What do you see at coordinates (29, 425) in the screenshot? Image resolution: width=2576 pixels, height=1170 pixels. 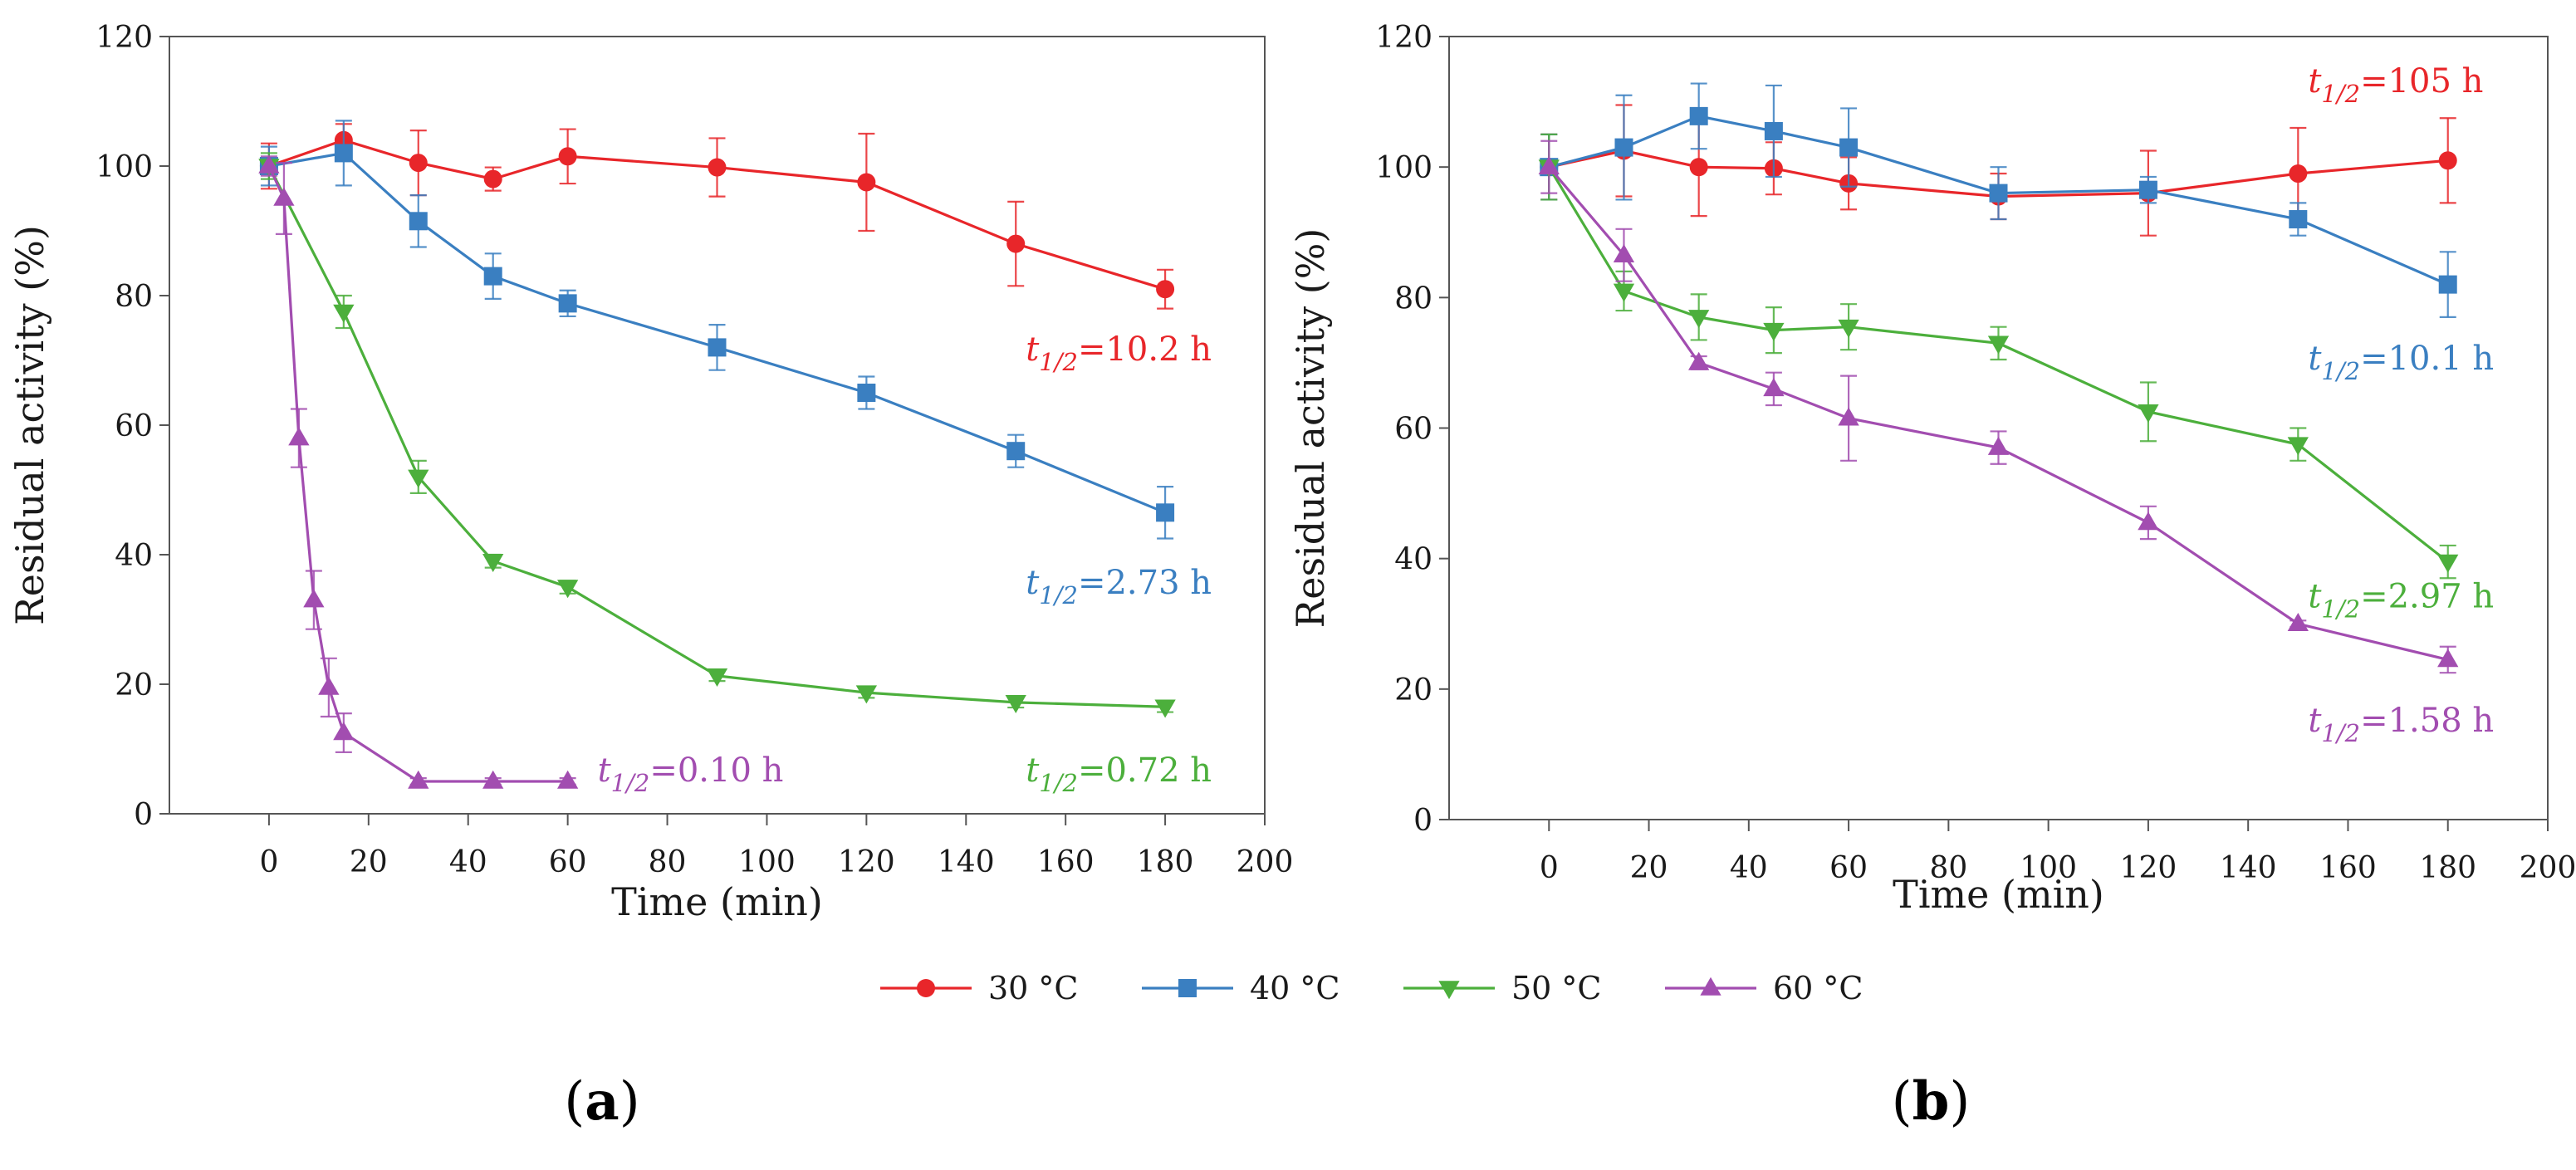 I see `y-axis-title: Residual activity (%)` at bounding box center [29, 425].